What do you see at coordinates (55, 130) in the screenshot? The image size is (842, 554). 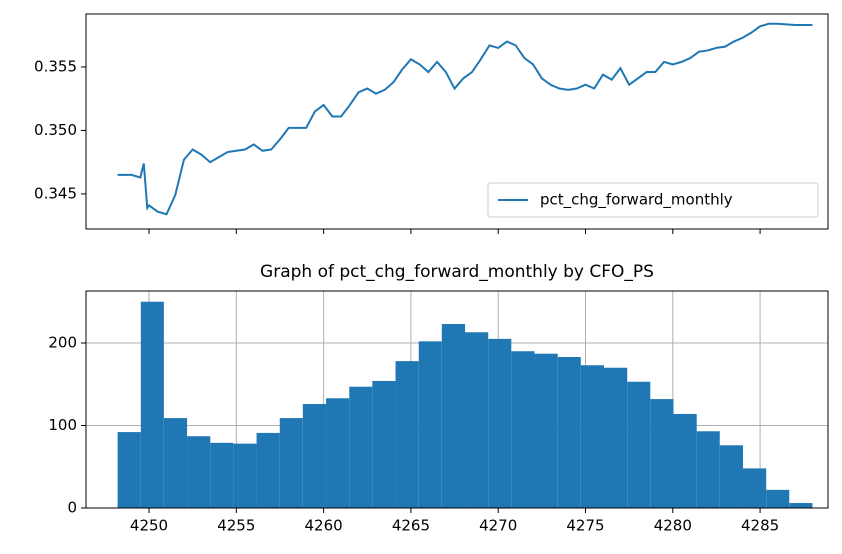 I see `y-tick-label: 0.350` at bounding box center [55, 130].